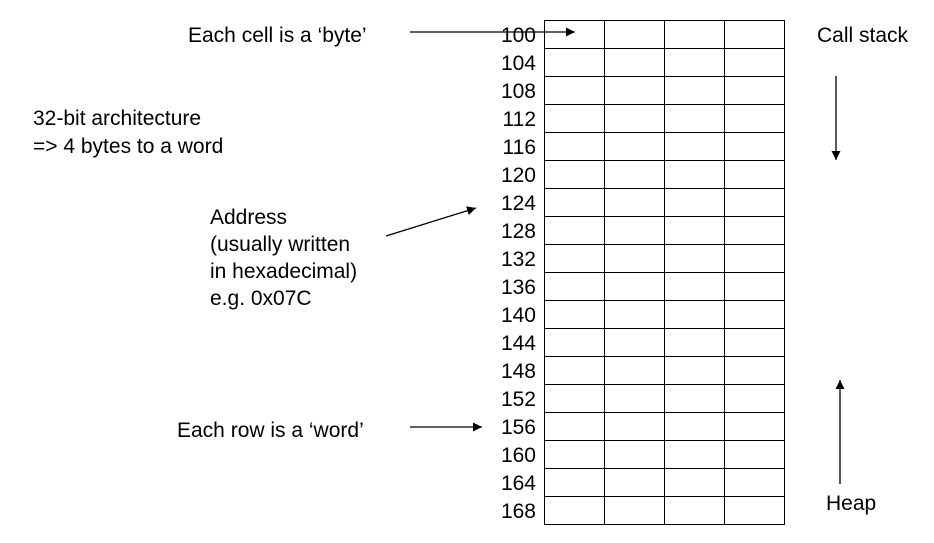  What do you see at coordinates (261, 298) in the screenshot?
I see `address-note-line-4: e.g. 0x07C` at bounding box center [261, 298].